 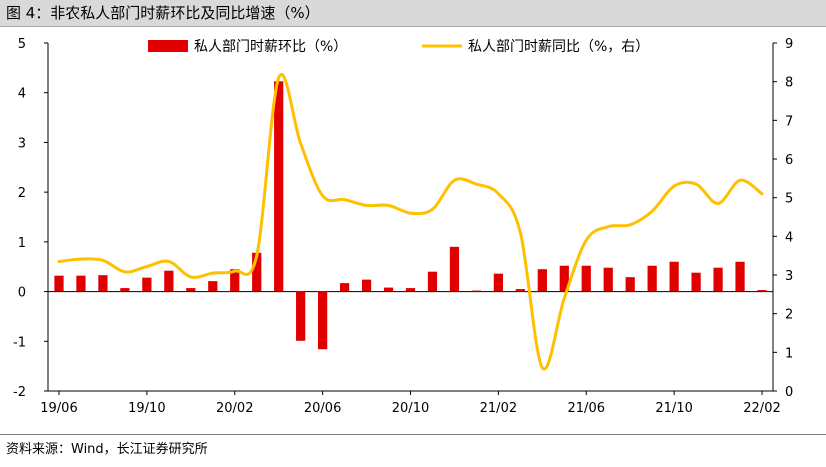 I want to click on y-right-tick-label: 7, so click(x=789, y=121).